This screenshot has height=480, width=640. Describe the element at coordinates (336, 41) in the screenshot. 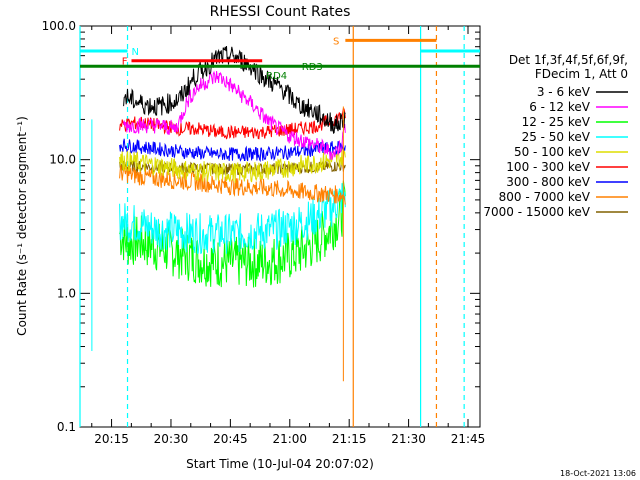

I see `flag-label: S` at that location.